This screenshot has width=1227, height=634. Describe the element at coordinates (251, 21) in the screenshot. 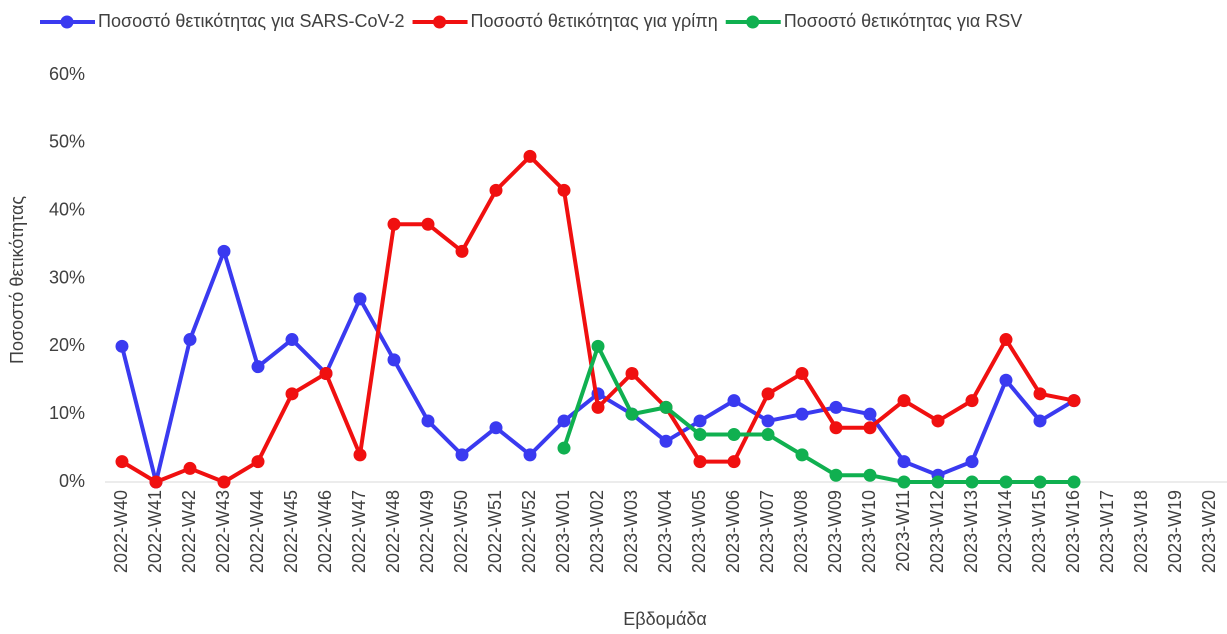

I see `legend-label: Ποσοστό θετικότητας για SARS-CoV-2` at that location.